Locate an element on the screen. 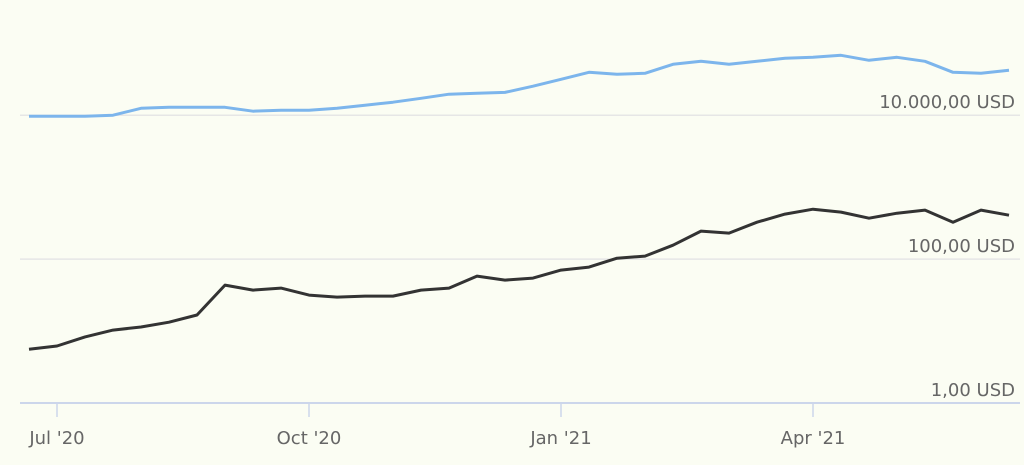 This screenshot has width=1024, height=465. y-tick-label: 1,00 USD is located at coordinates (973, 390).